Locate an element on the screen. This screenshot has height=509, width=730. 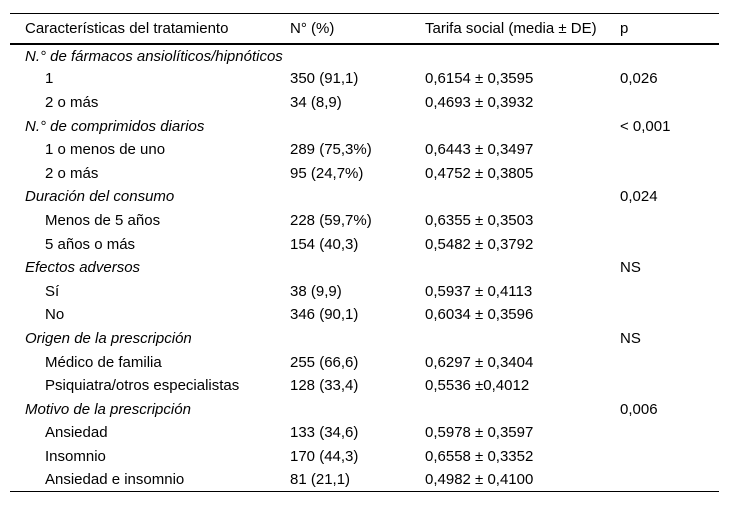
cell-tarifa: 0,5536 ±0,4012 is located at coordinates (477, 386).